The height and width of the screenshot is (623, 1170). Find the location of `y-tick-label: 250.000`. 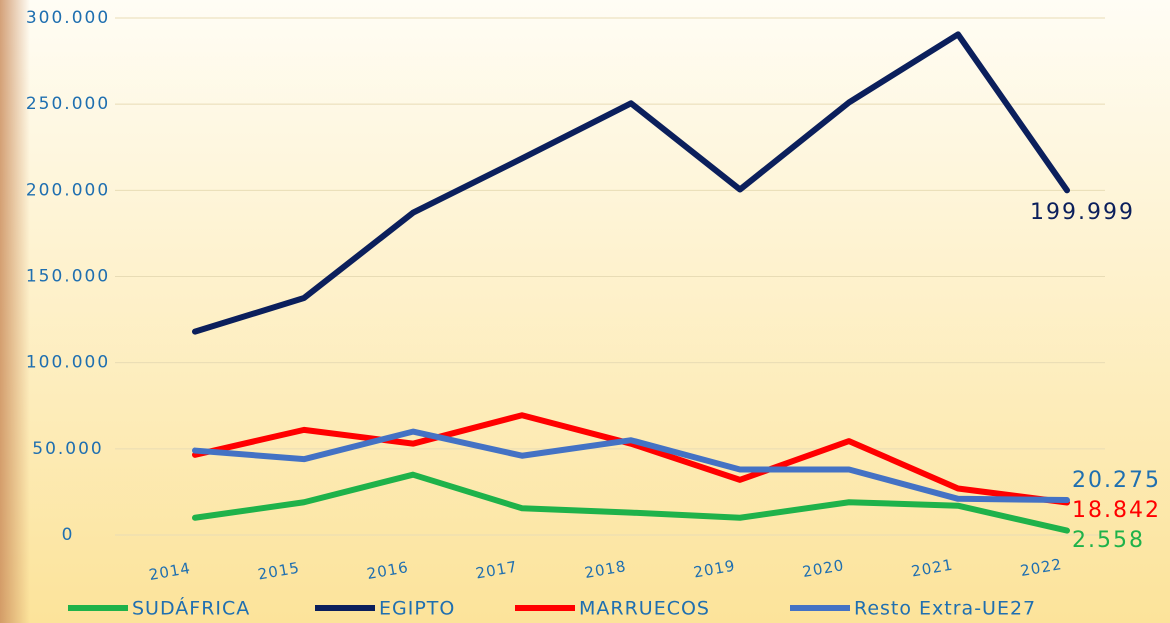

y-tick-label: 250.000 is located at coordinates (68, 104).